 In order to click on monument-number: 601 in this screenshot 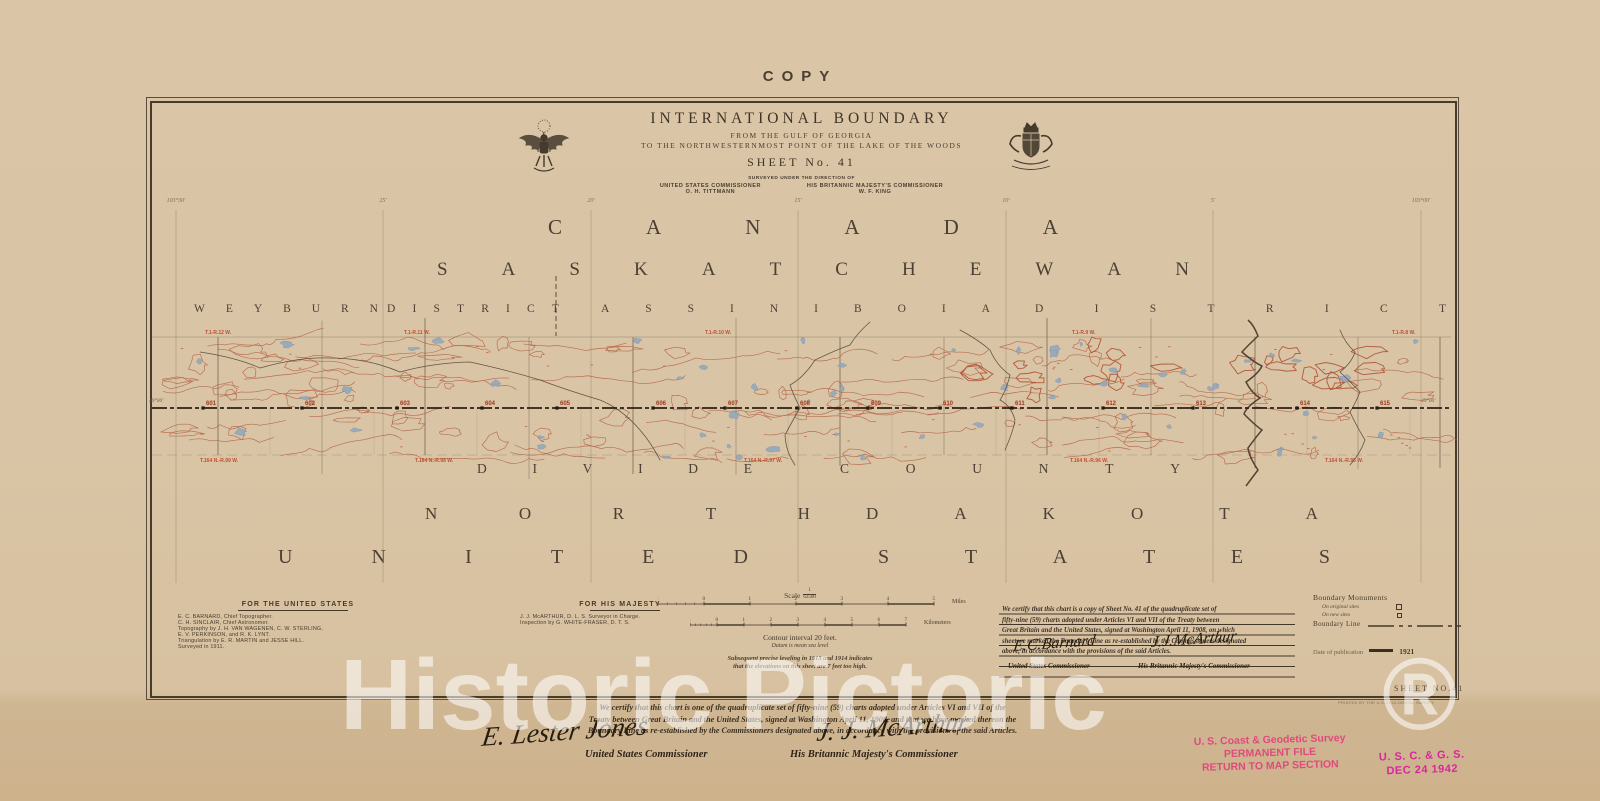, I will do `click(211, 404)`.